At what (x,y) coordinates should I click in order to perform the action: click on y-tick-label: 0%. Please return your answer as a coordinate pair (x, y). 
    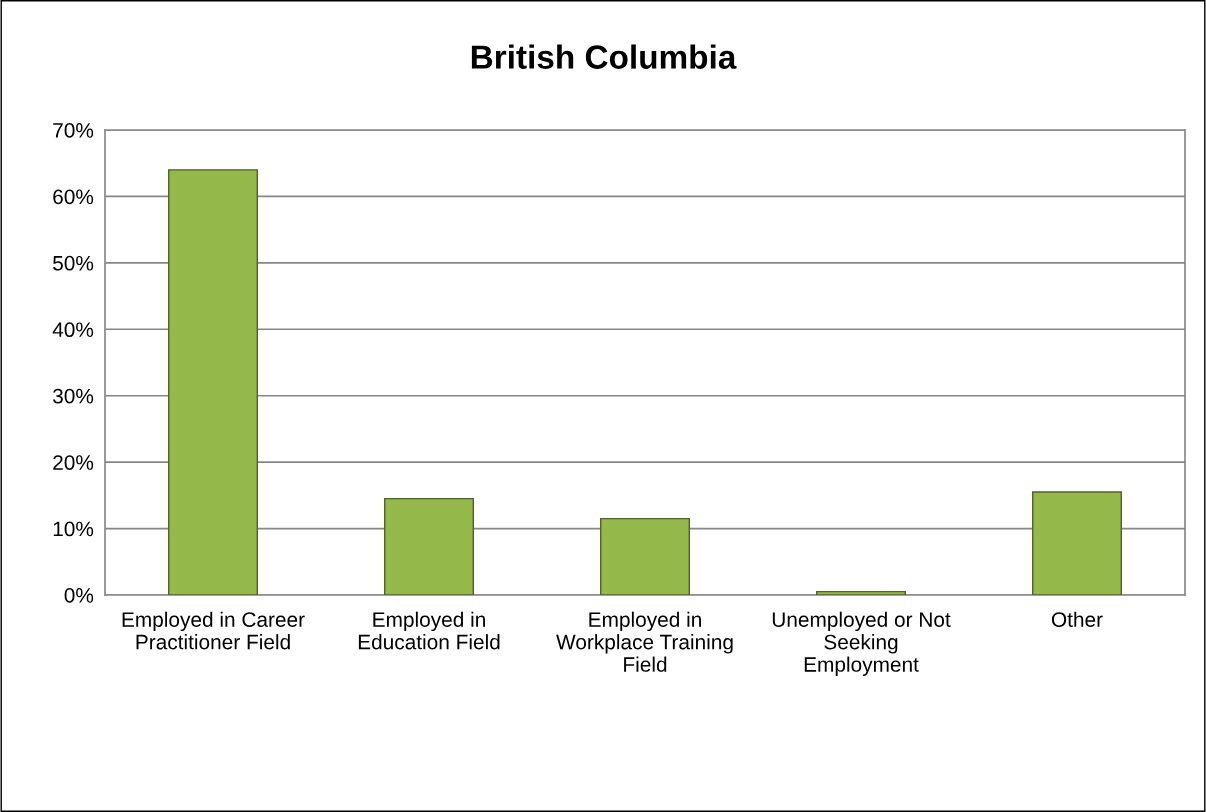
    Looking at the image, I should click on (79, 595).